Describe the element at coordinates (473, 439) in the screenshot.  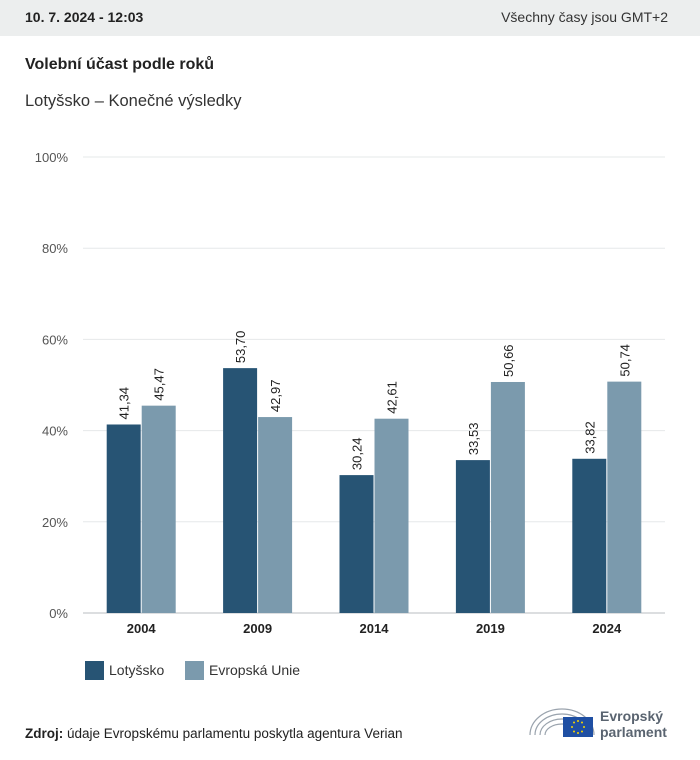
I see `data-label: 33,53` at that location.